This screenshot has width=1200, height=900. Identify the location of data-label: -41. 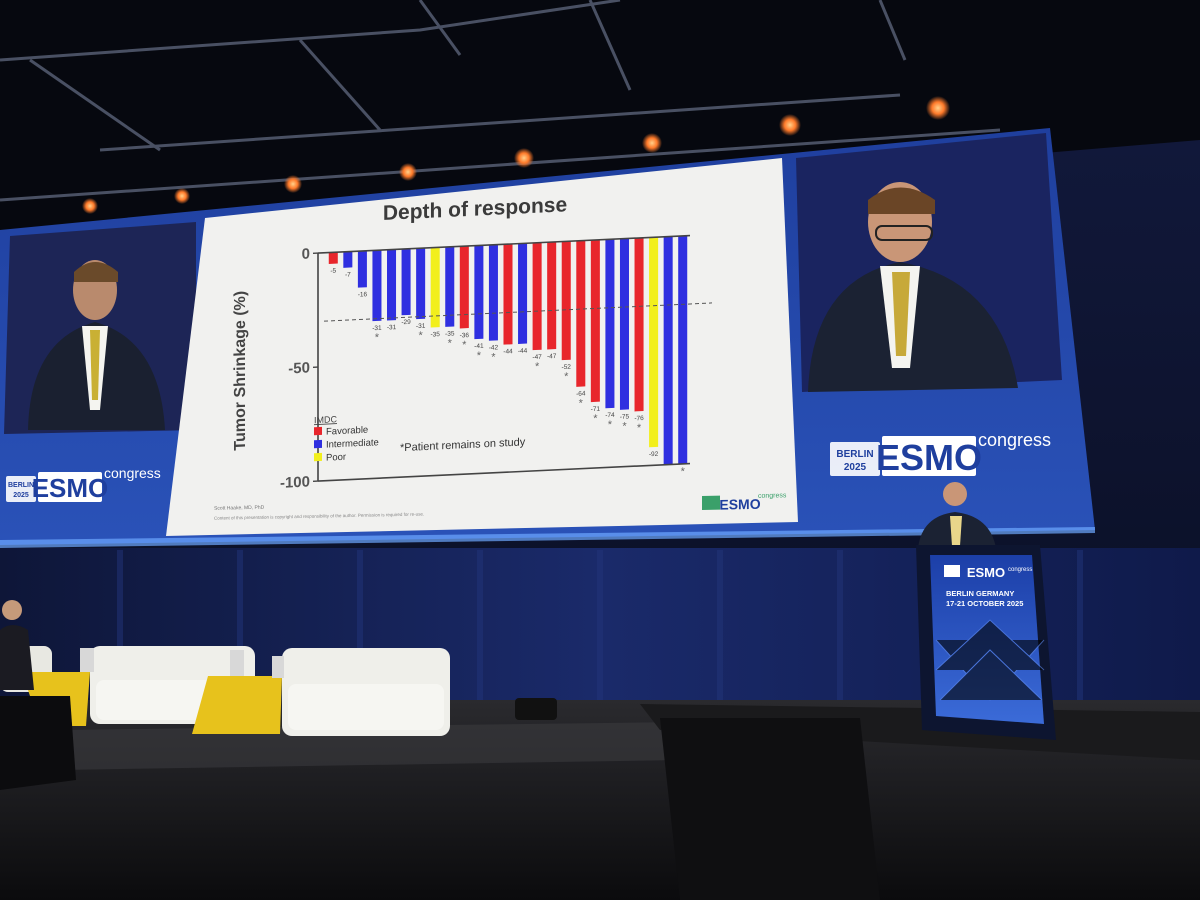
(479, 346).